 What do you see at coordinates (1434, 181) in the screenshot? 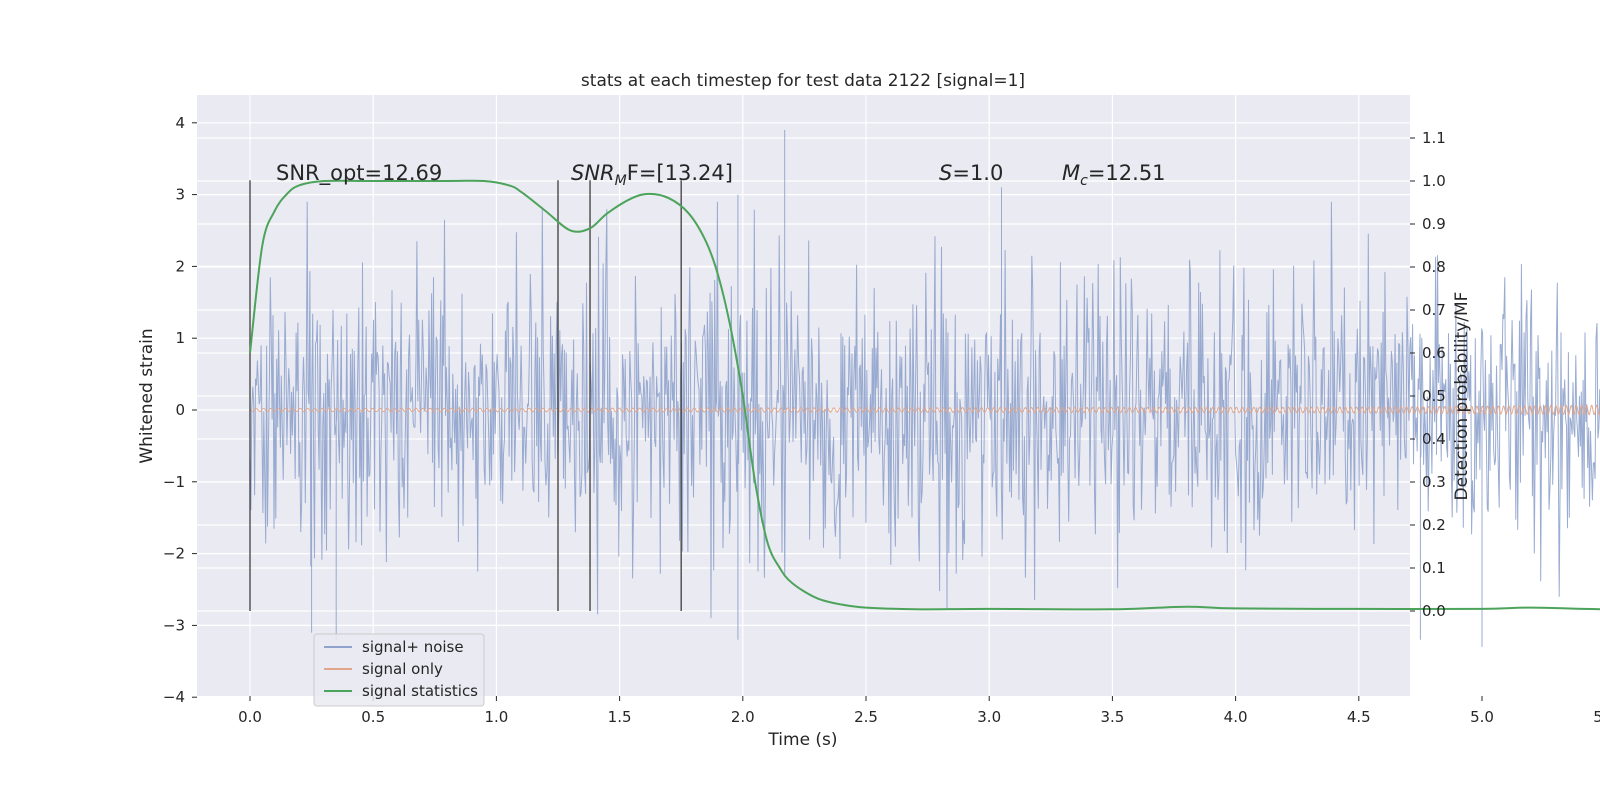
I see `y-right-tick-label-1: 1.0` at bounding box center [1434, 181].